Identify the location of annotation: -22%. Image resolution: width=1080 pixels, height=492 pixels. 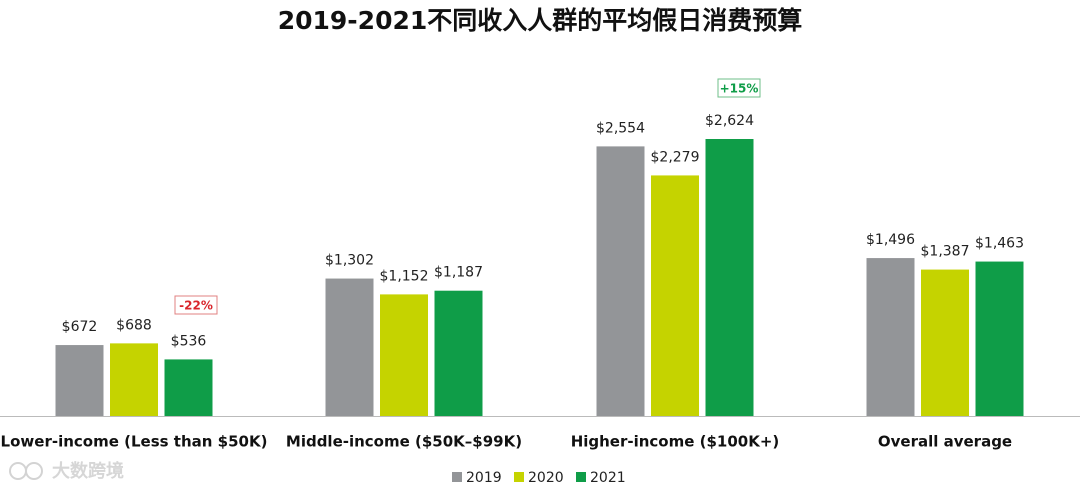
(196, 305).